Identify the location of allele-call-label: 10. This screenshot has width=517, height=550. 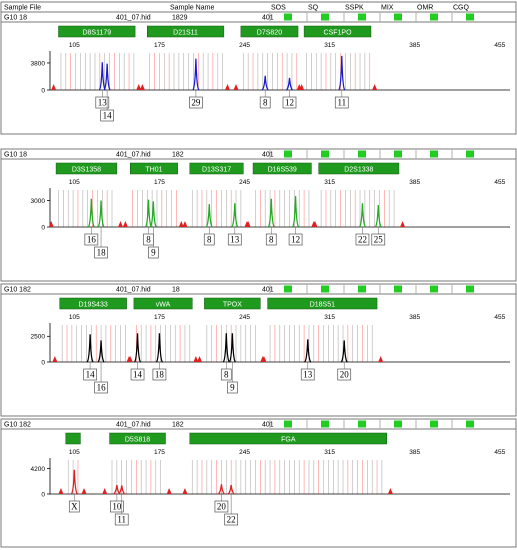
(117, 507).